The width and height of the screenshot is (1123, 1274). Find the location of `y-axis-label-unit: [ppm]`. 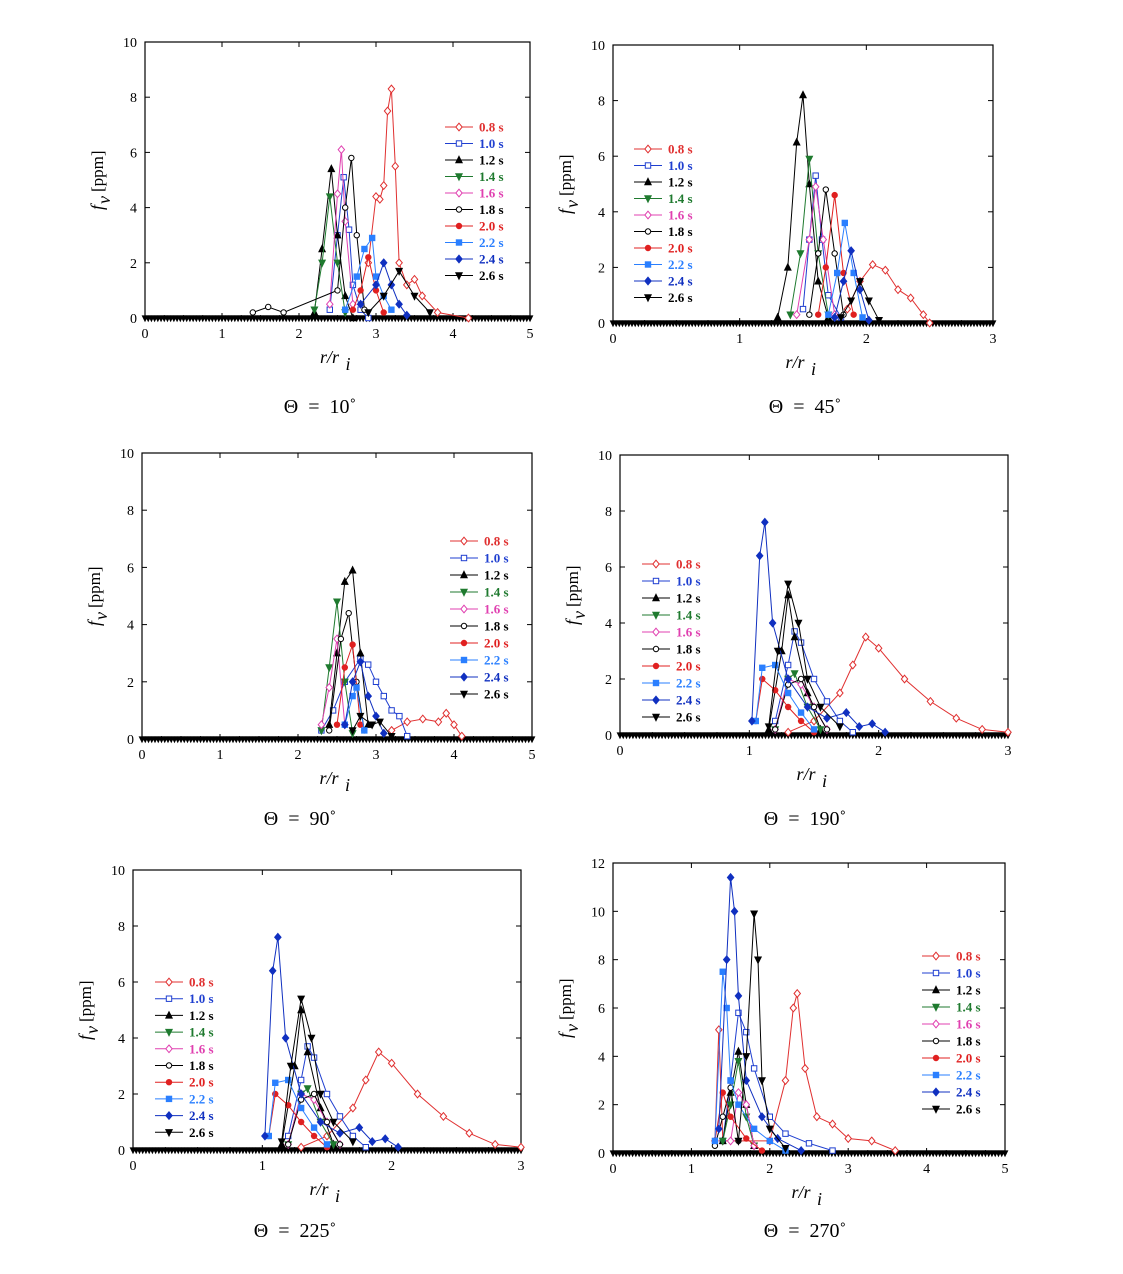

y-axis-label-unit: [ppm] is located at coordinates (565, 999).